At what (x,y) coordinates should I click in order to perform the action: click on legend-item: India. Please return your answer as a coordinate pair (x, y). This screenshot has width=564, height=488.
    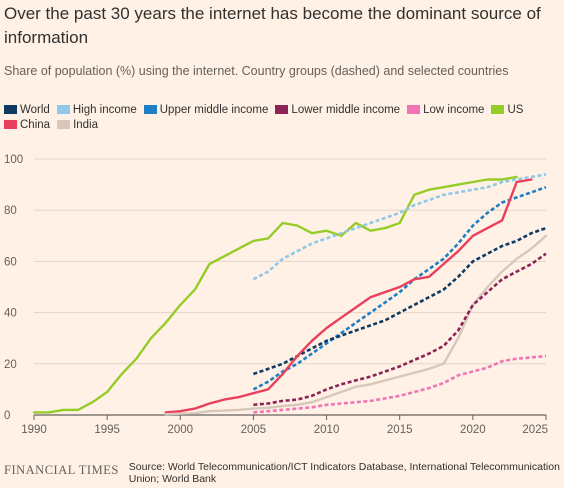
    Looking at the image, I should click on (77, 125).